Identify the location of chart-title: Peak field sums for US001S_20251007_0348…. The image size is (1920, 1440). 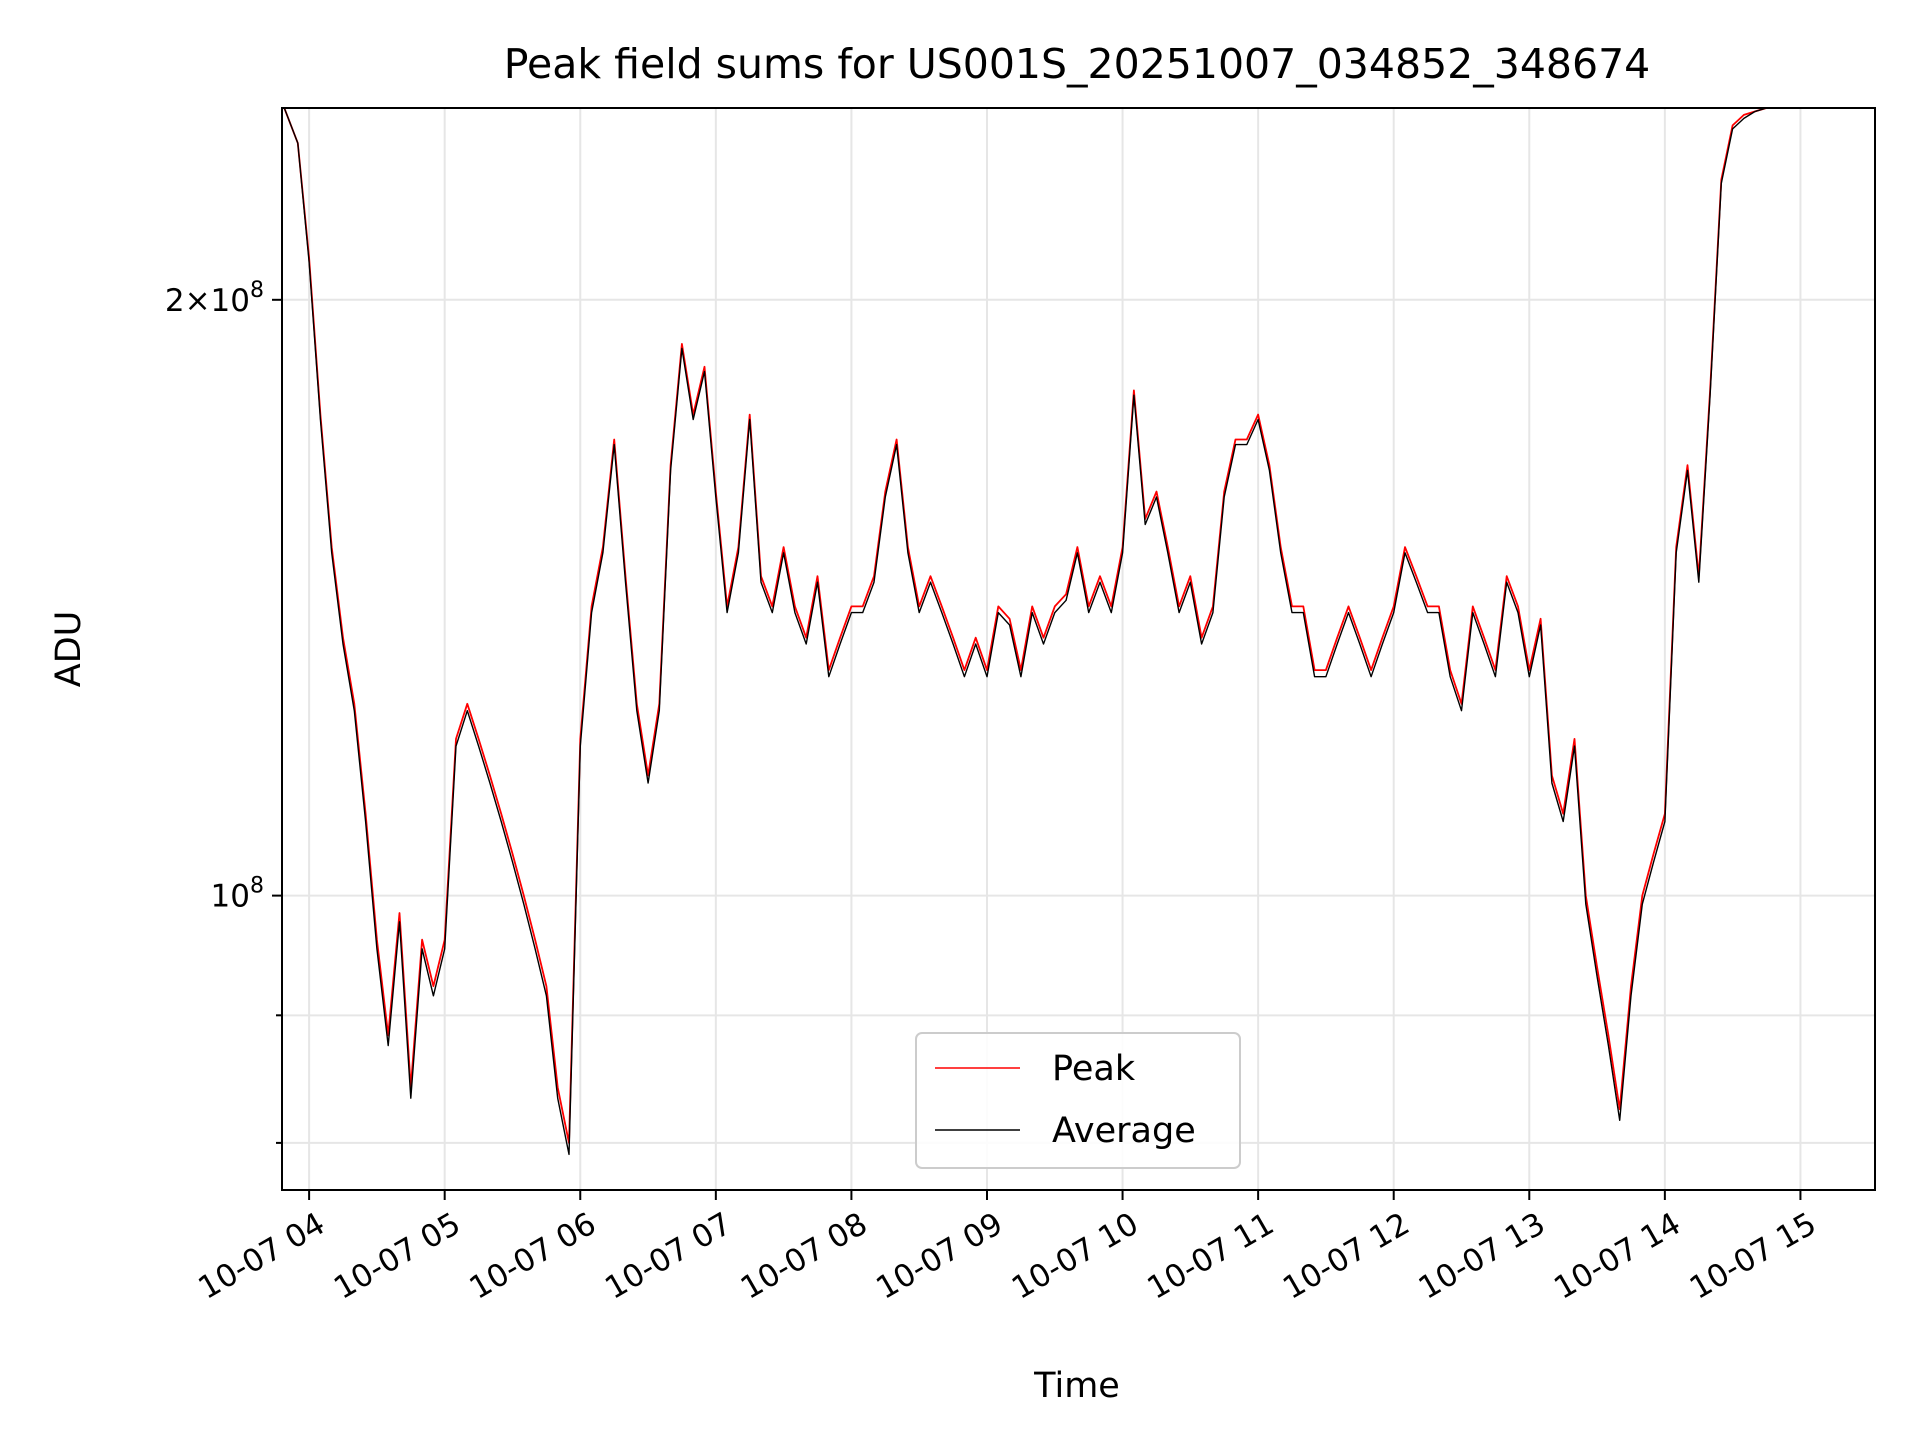
(1077, 64).